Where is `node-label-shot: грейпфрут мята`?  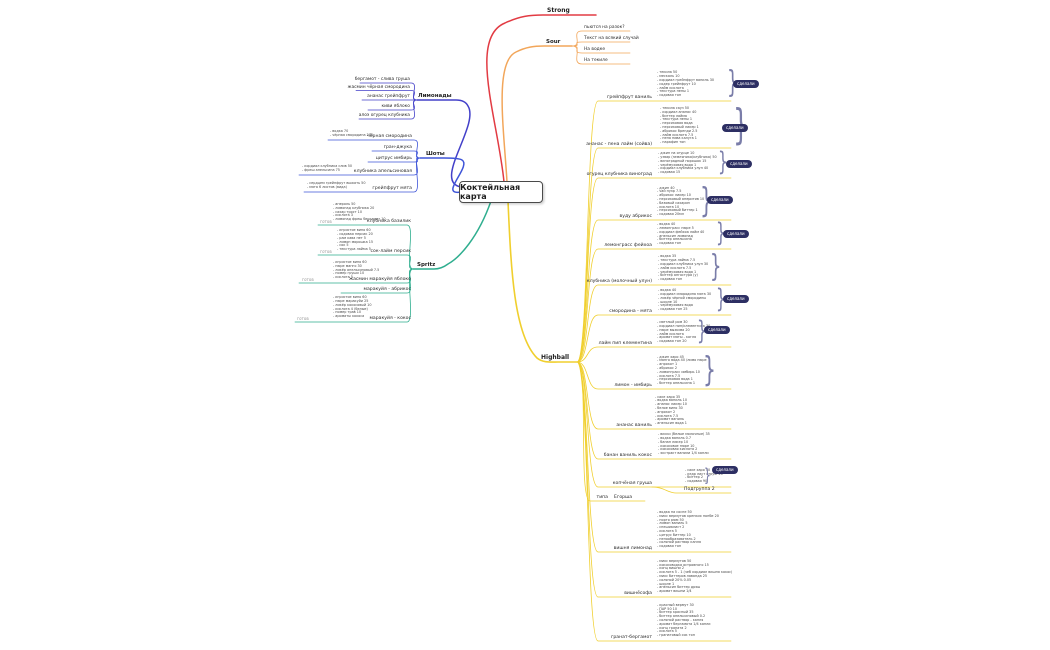
node-label-shot: грейпфрут мята is located at coordinates (392, 188).